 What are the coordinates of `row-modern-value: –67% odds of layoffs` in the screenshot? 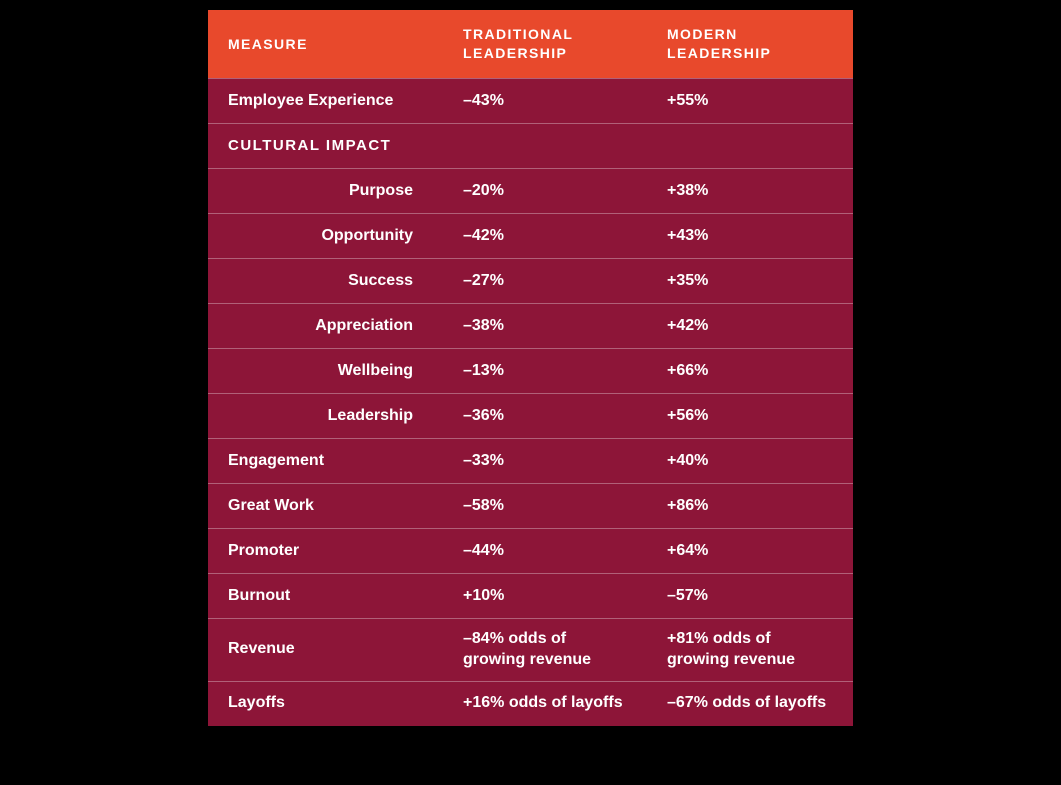 It's located at (747, 703).